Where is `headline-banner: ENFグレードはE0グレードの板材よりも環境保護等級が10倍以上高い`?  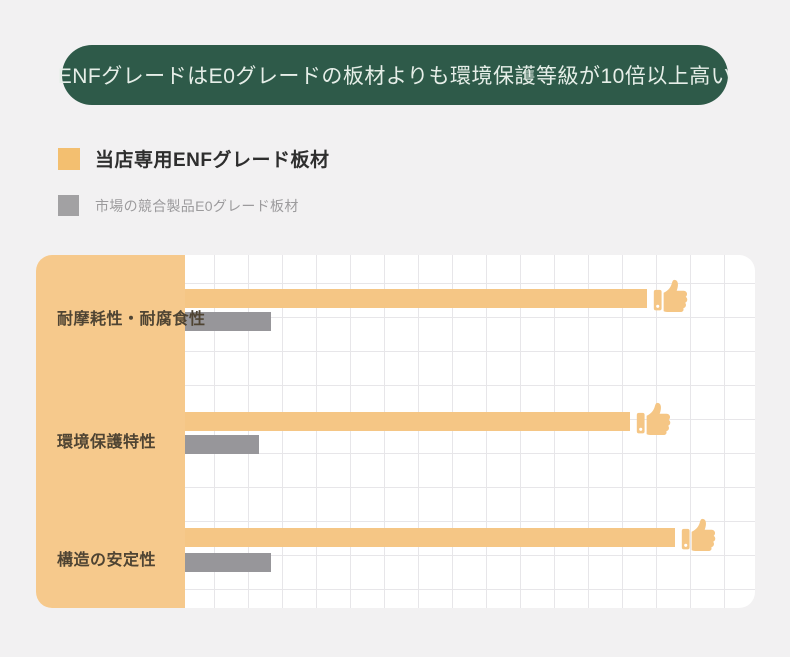
headline-banner: ENFグレードはE0グレードの板材よりも環境保護等級が10倍以上高い is located at coordinates (395, 75).